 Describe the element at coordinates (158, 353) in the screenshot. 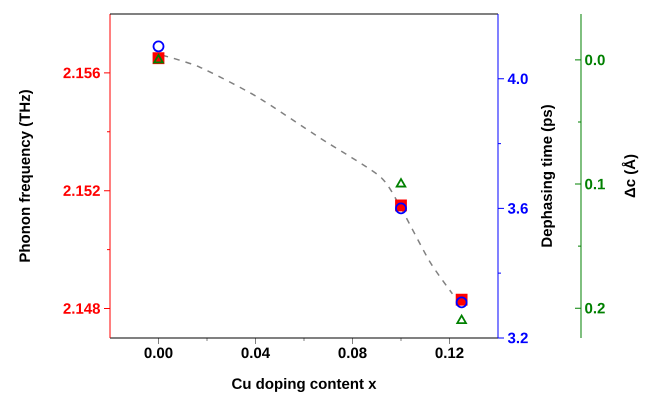

I see `x-tick-label: 0.00` at that location.